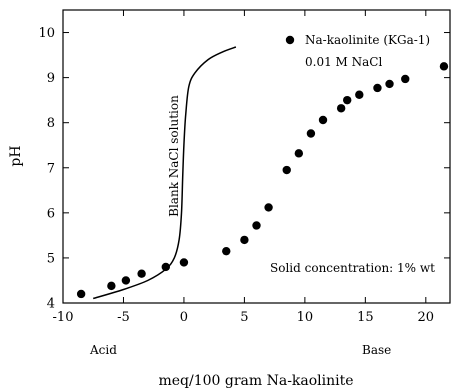  I want to click on solid-concentration-note: Solid concentration: 1% wt, so click(352, 268).